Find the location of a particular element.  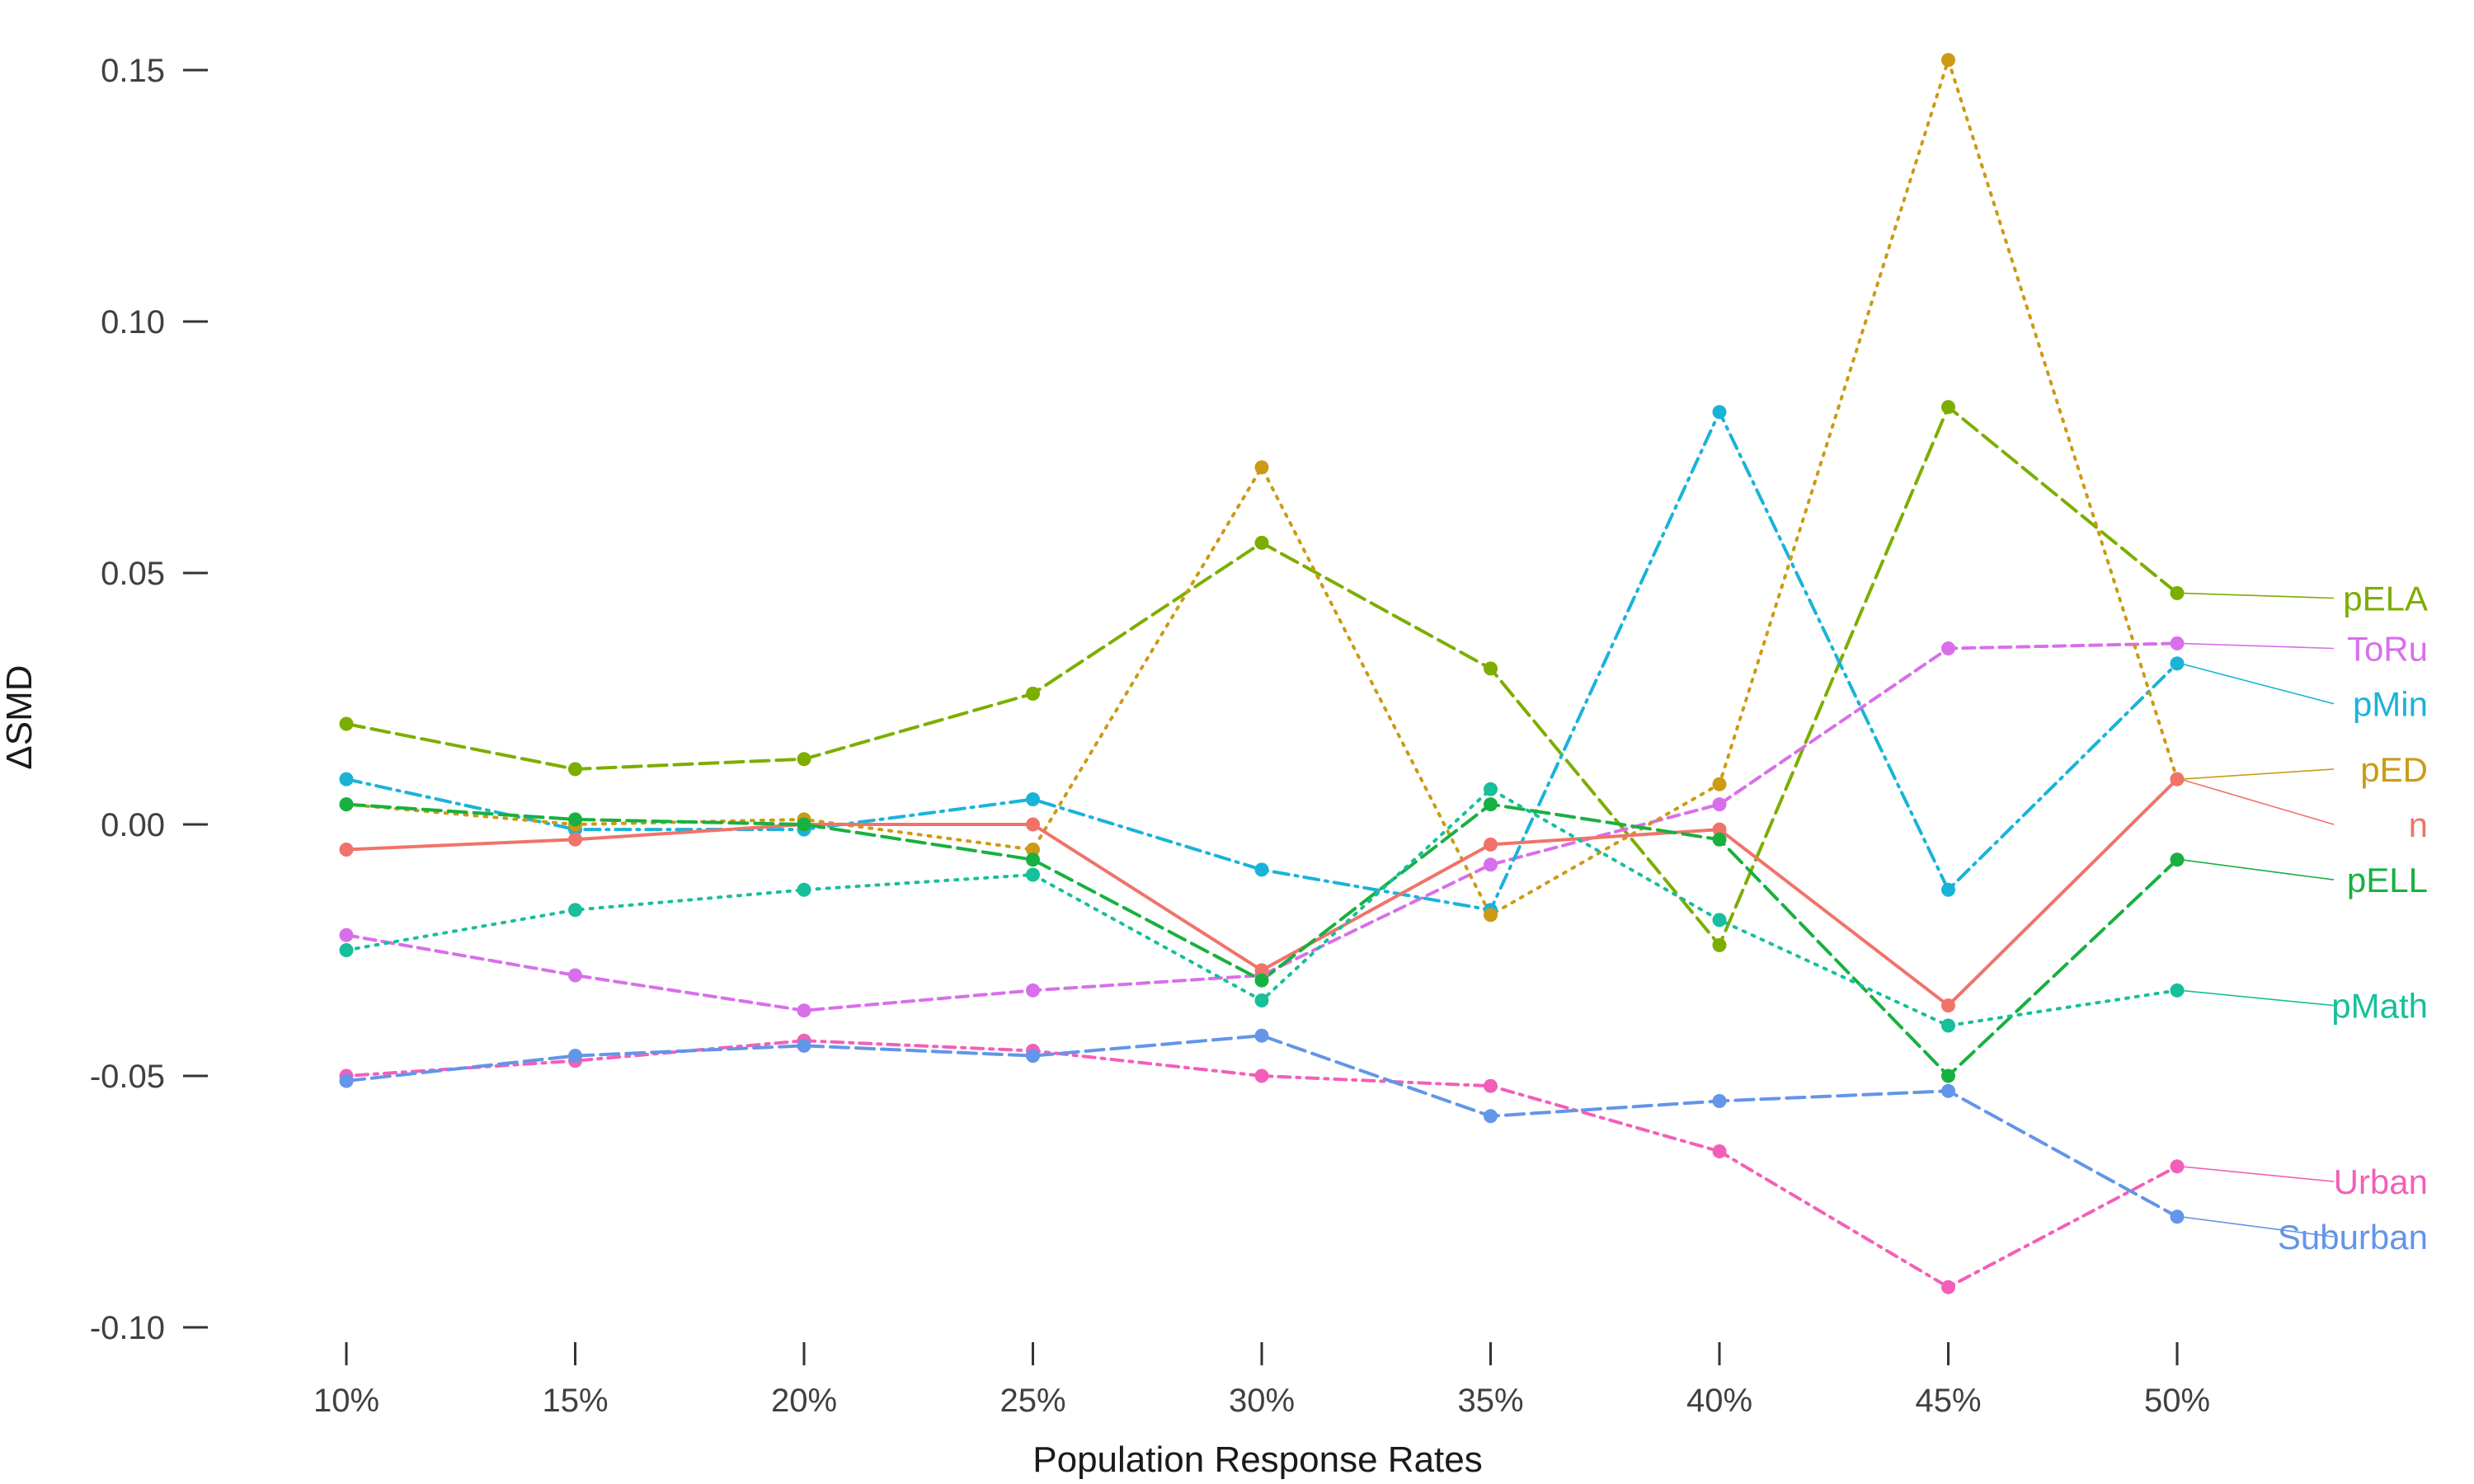

x-axis: 10% 15% 20% 25% 30% 35% 40% 45% 50% is located at coordinates (1261, 1380).